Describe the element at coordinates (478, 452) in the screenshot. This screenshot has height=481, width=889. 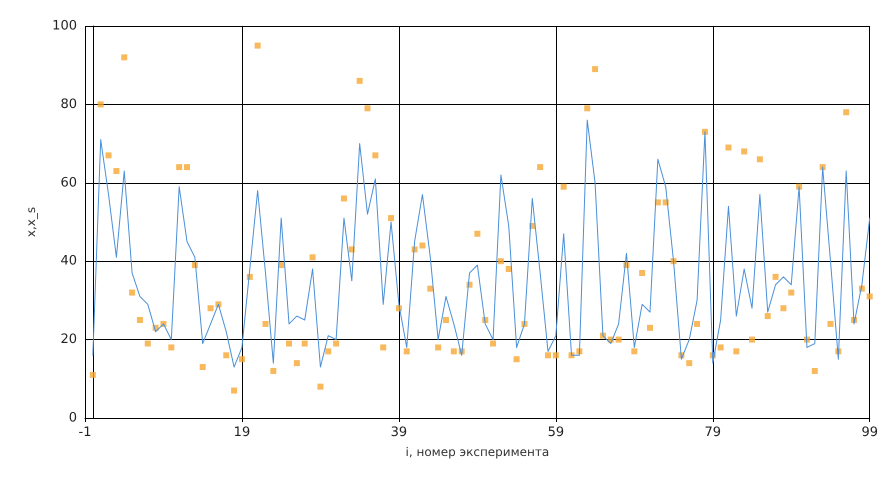
I see `x-axis-title: i, номер эксперимента` at that location.